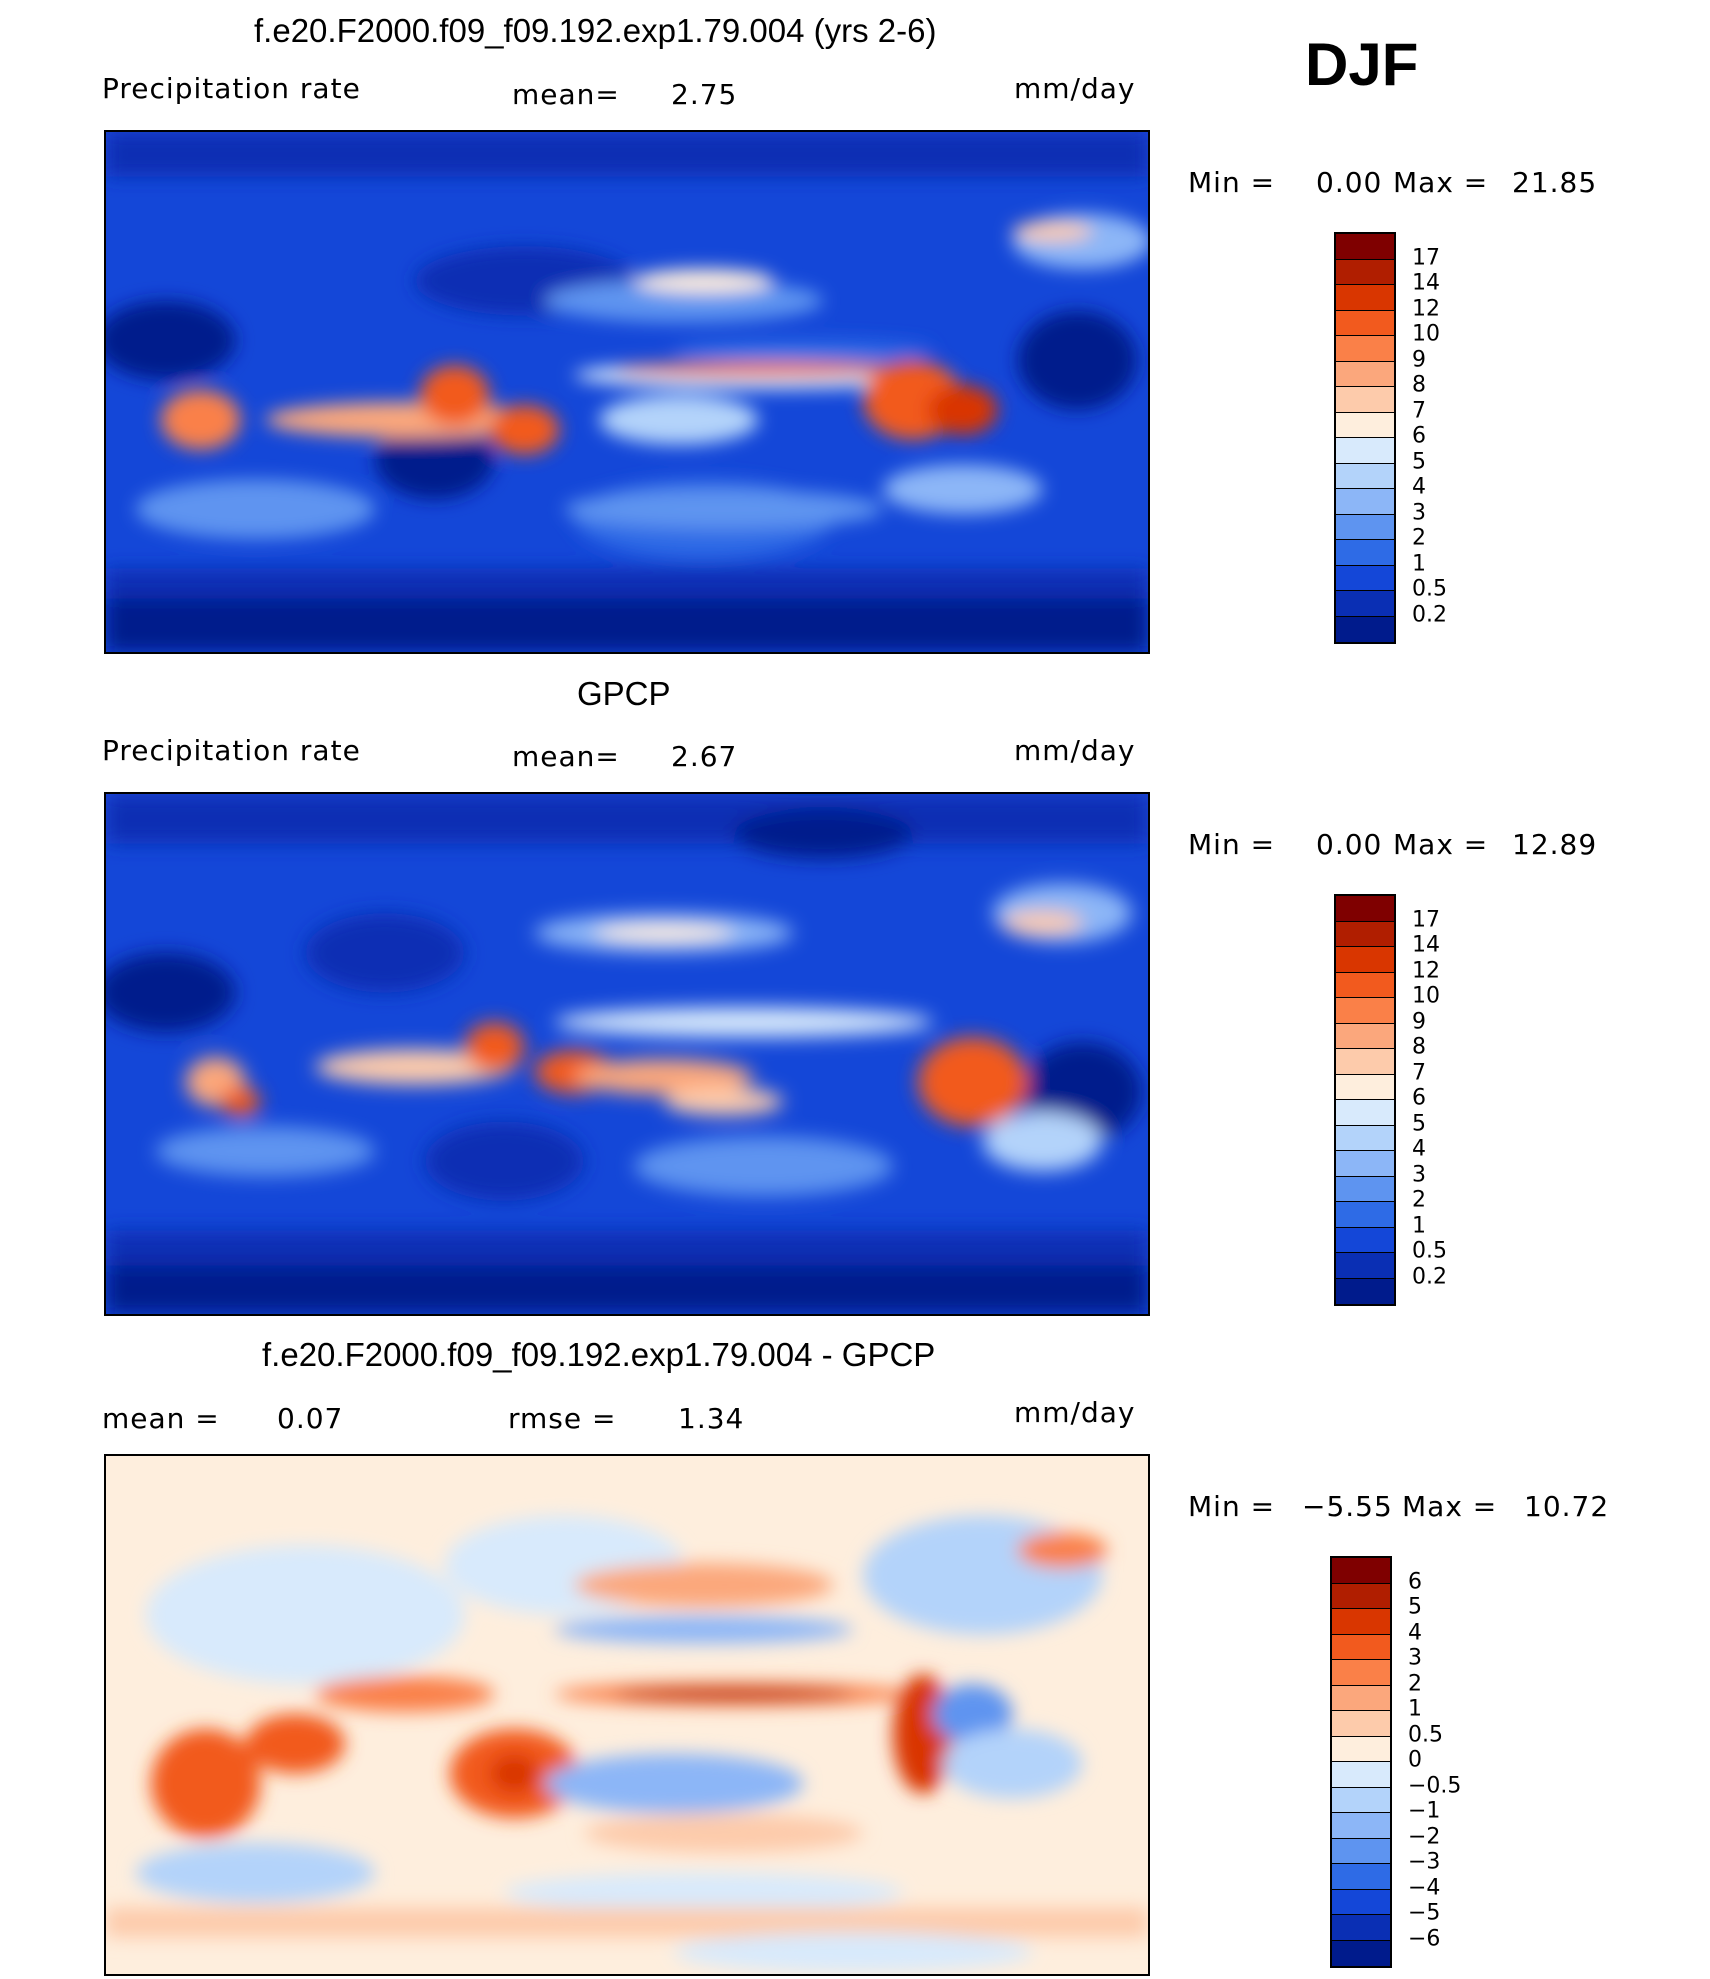 The width and height of the screenshot is (1710, 1979). I want to click on colorbar-tick-label: 0, so click(1415, 1760).